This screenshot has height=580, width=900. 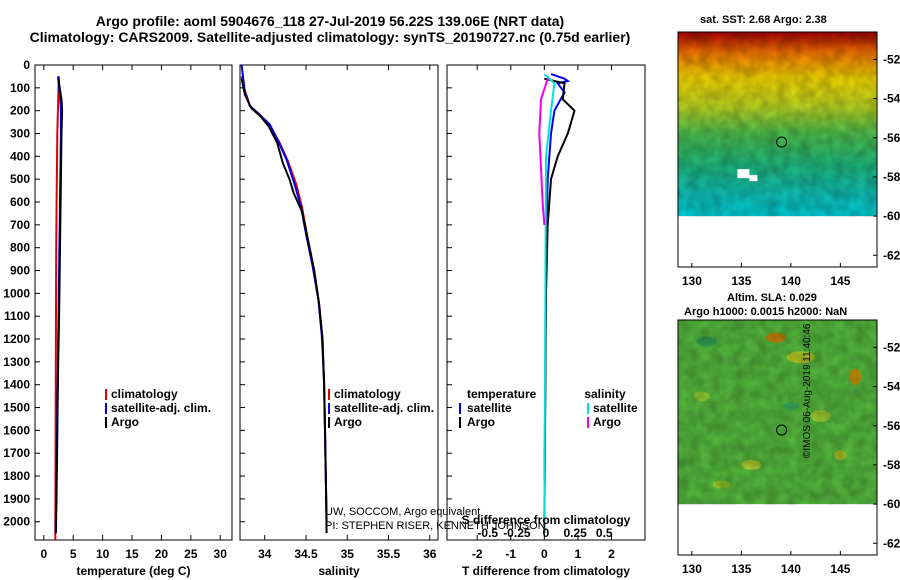 What do you see at coordinates (306, 554) in the screenshot?
I see `x-tick-label: 34.5` at bounding box center [306, 554].